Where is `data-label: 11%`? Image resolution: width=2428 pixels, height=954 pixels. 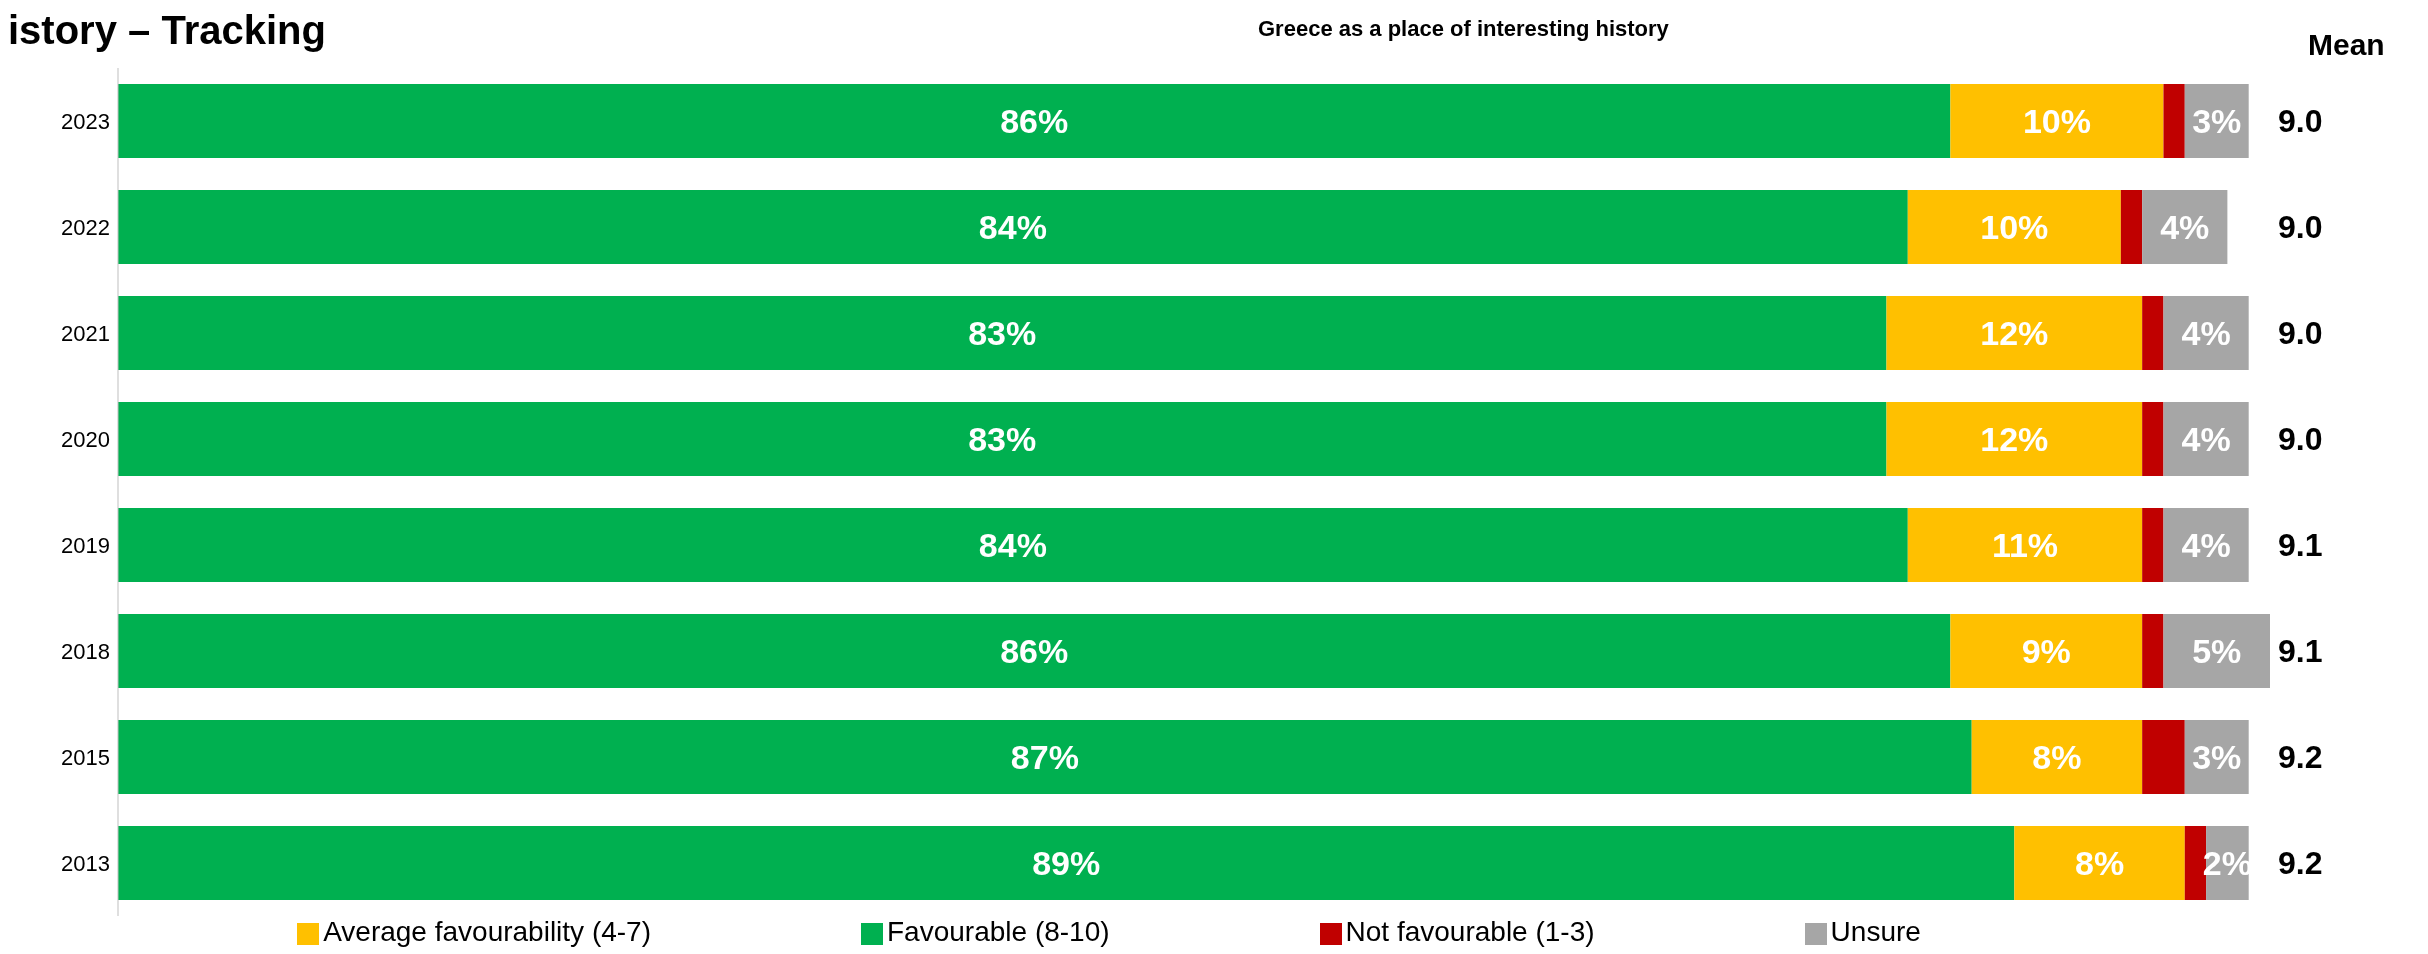
data-label: 11% is located at coordinates (2025, 544).